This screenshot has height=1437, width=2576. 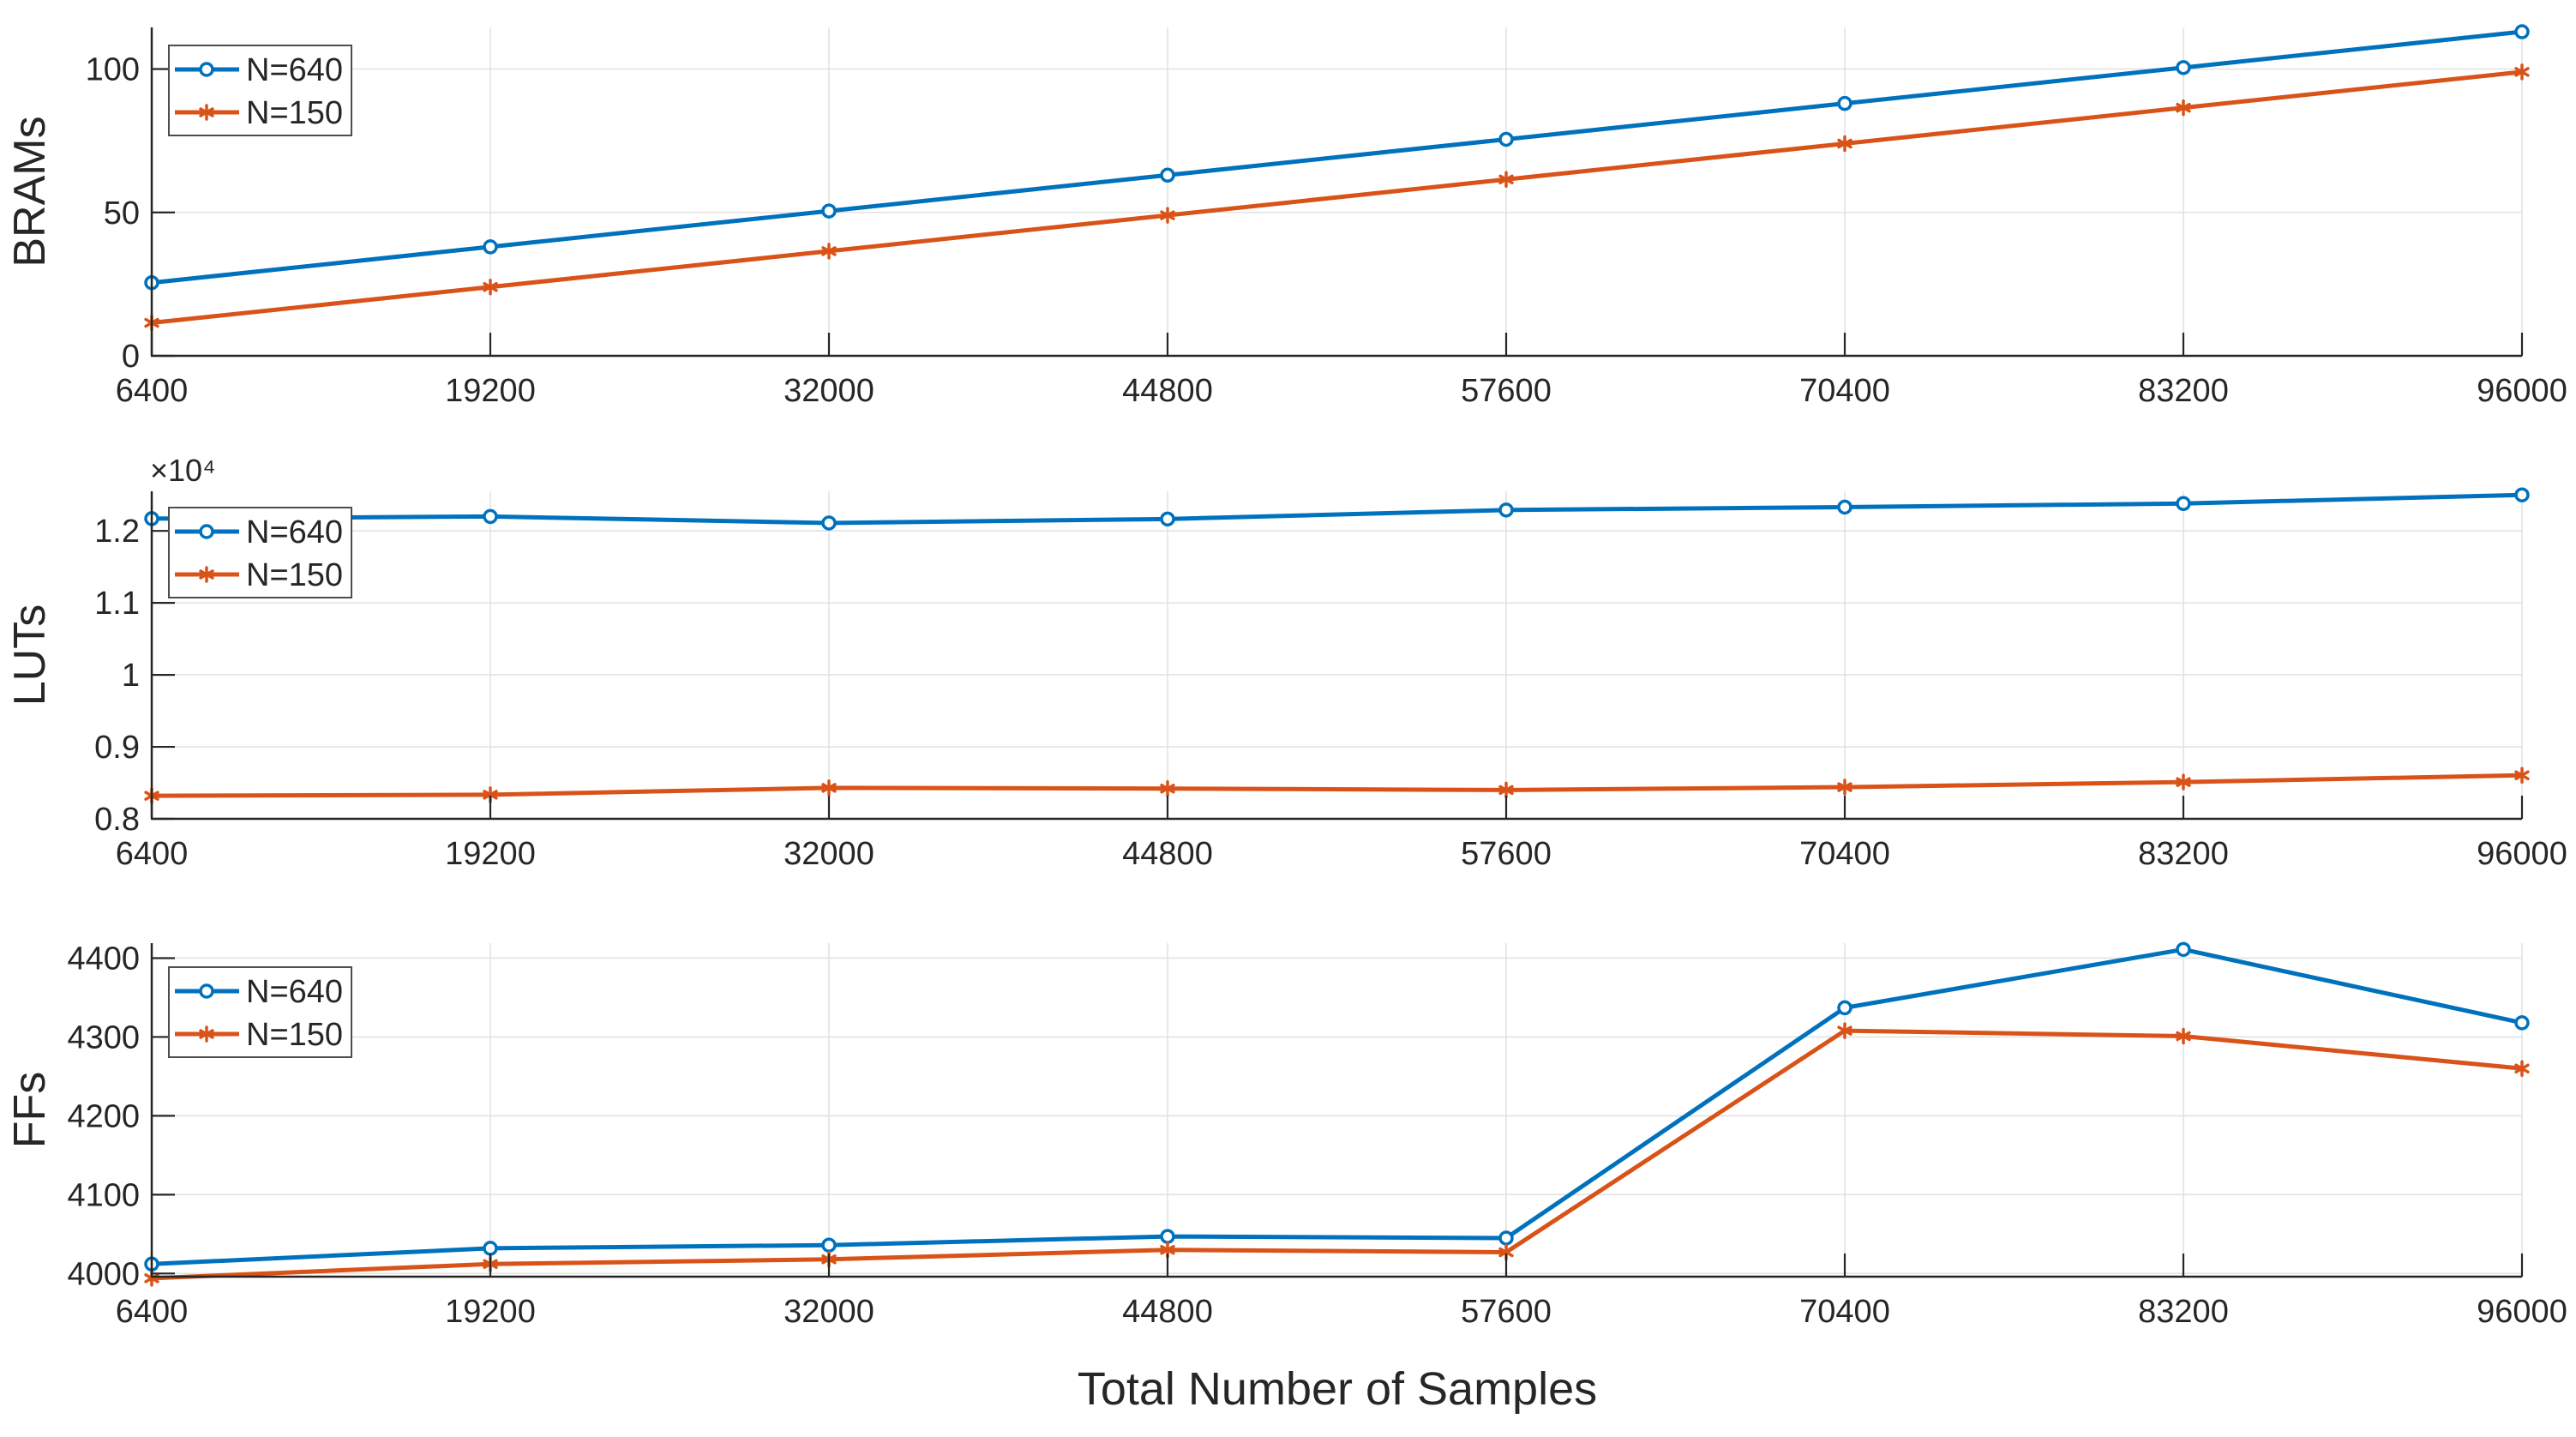 I want to click on y-tick-label: 1.2, so click(x=117, y=532).